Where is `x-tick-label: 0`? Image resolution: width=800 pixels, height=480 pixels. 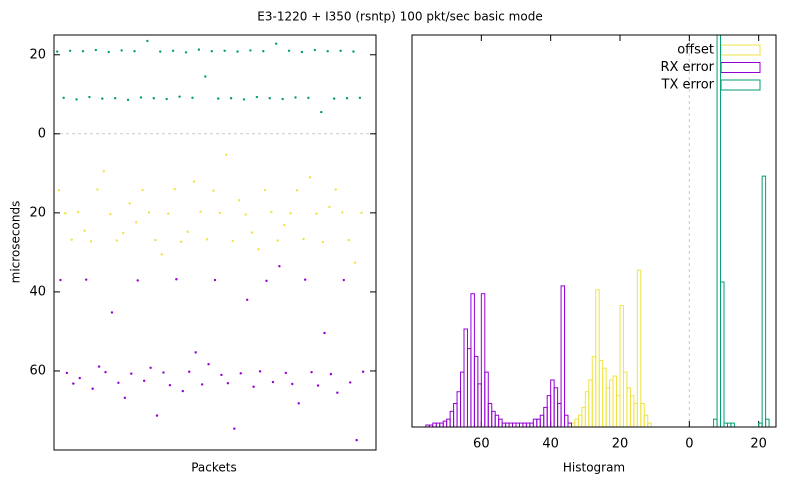
x-tick-label: 0 is located at coordinates (689, 444).